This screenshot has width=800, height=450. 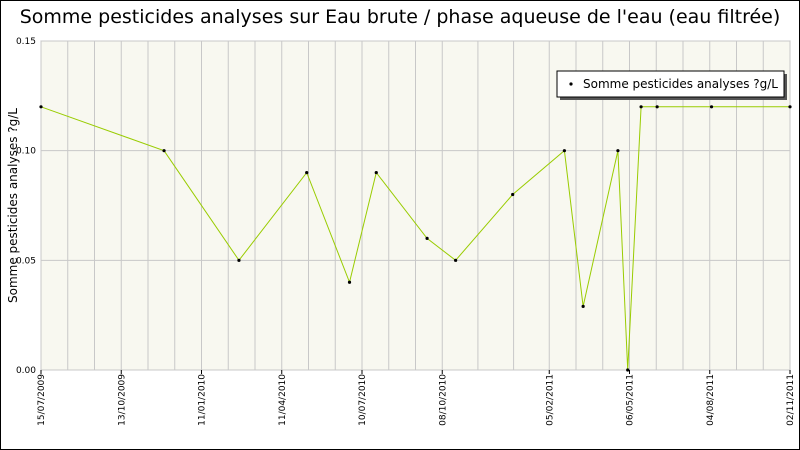 What do you see at coordinates (26, 261) in the screenshot?
I see `y-tick-label: 0.05` at bounding box center [26, 261].